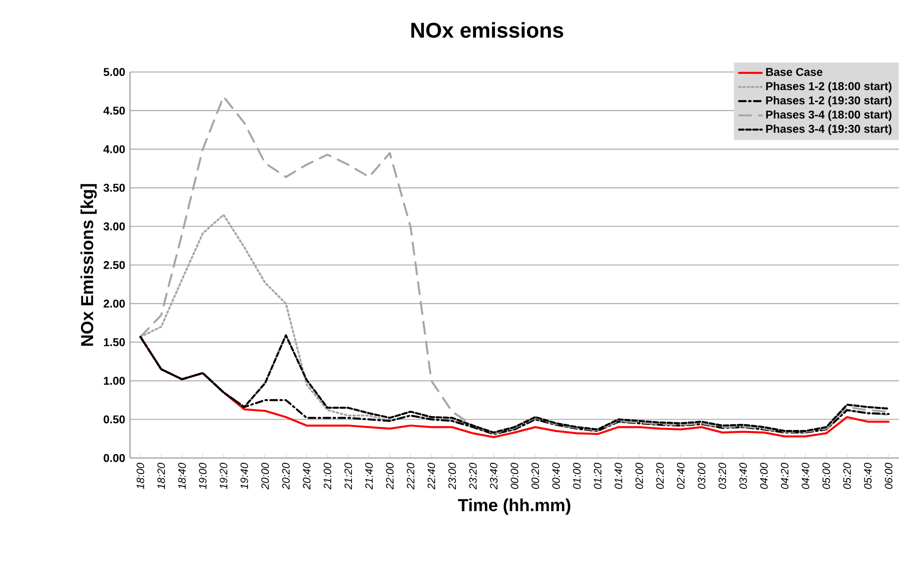 This screenshot has height=563, width=906. Describe the element at coordinates (114, 72) in the screenshot. I see `y-tick-label: 5.00` at that location.